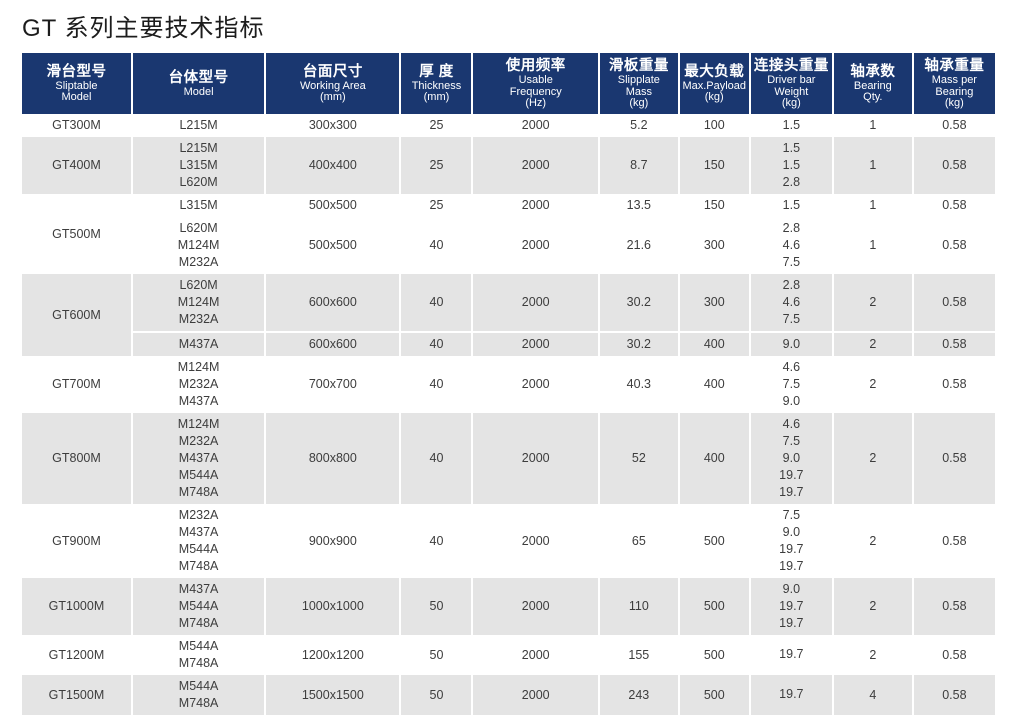 The image size is (1015, 717). I want to click on column-header-en: Working Area, so click(332, 85).